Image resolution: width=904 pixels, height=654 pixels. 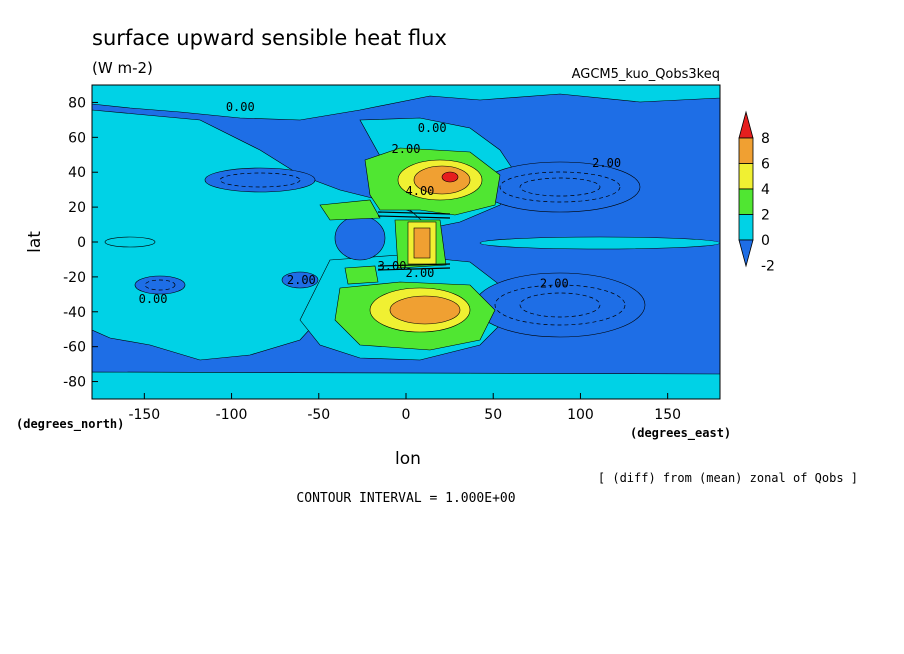 What do you see at coordinates (232, 415) in the screenshot?
I see `x-tick-label: -100` at bounding box center [232, 415].